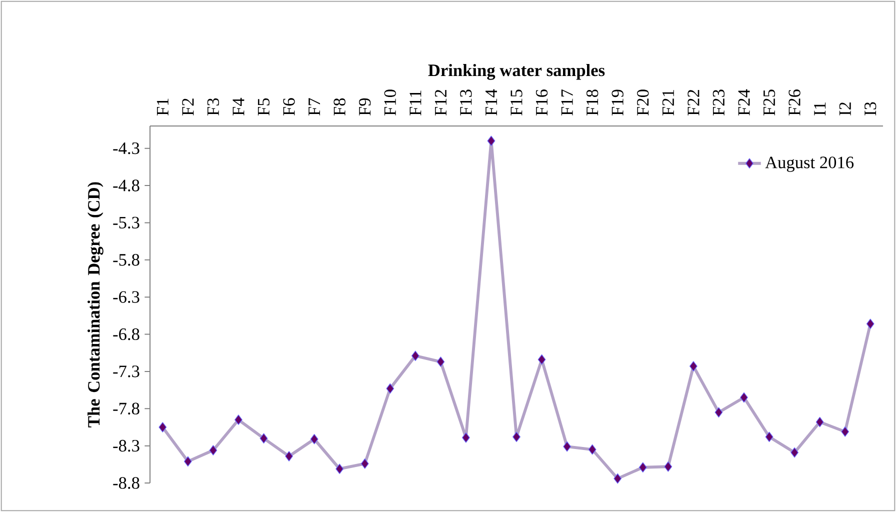  I want to click on x-tick-label: F14, so click(491, 102).